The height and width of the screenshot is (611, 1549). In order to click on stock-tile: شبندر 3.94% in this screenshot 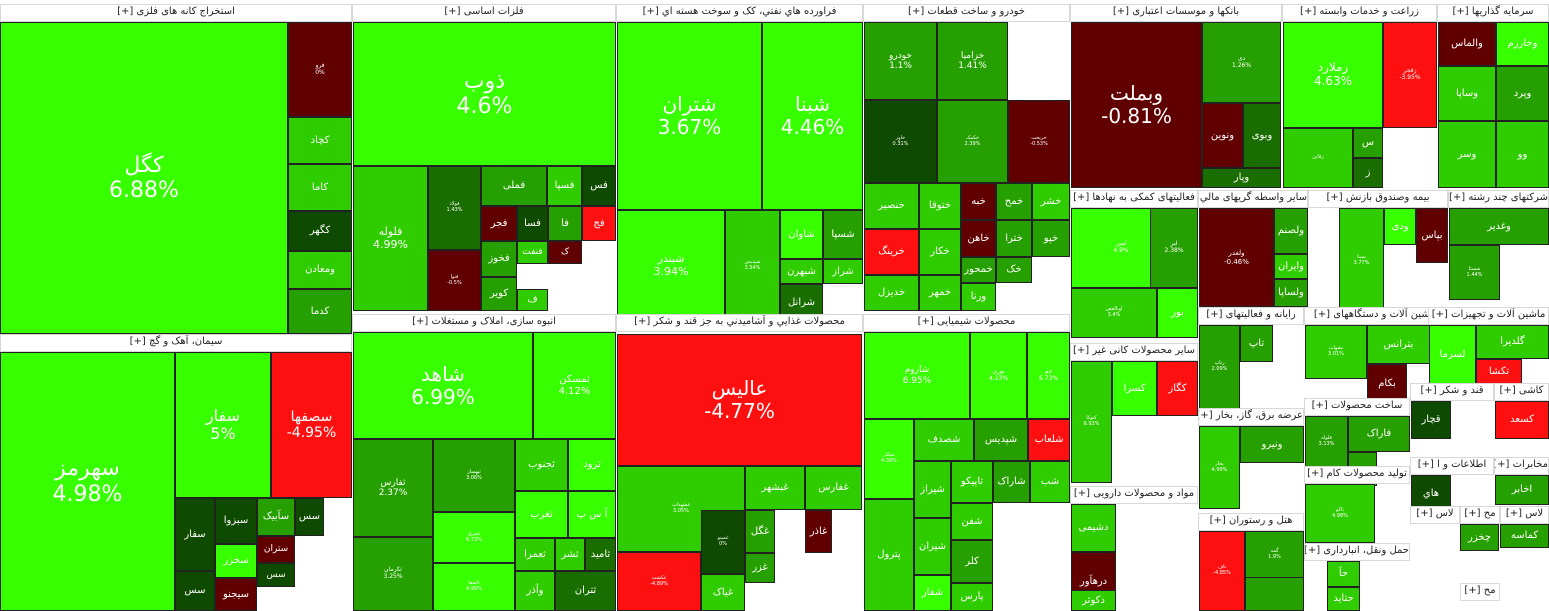, I will do `click(671, 266)`.